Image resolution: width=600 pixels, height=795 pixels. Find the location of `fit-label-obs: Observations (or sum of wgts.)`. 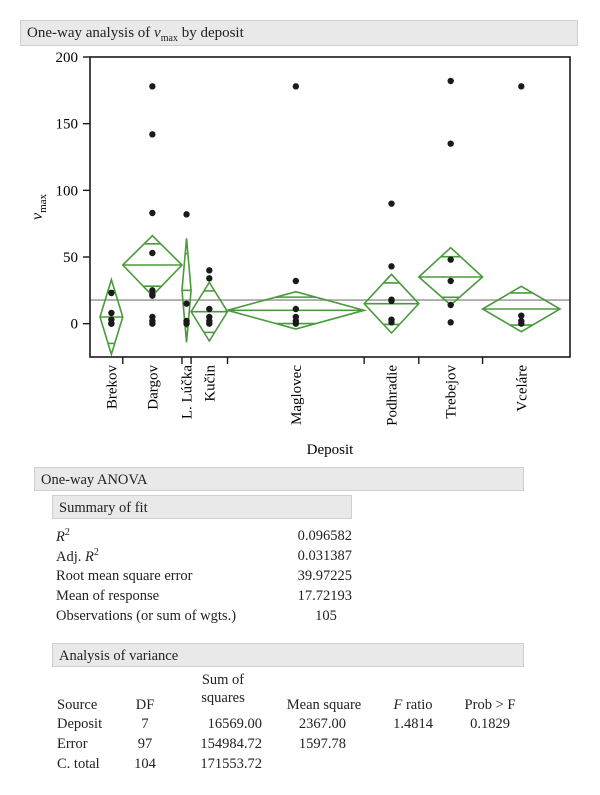

fit-label-obs: Observations (or sum of wgts.) is located at coordinates (146, 616).